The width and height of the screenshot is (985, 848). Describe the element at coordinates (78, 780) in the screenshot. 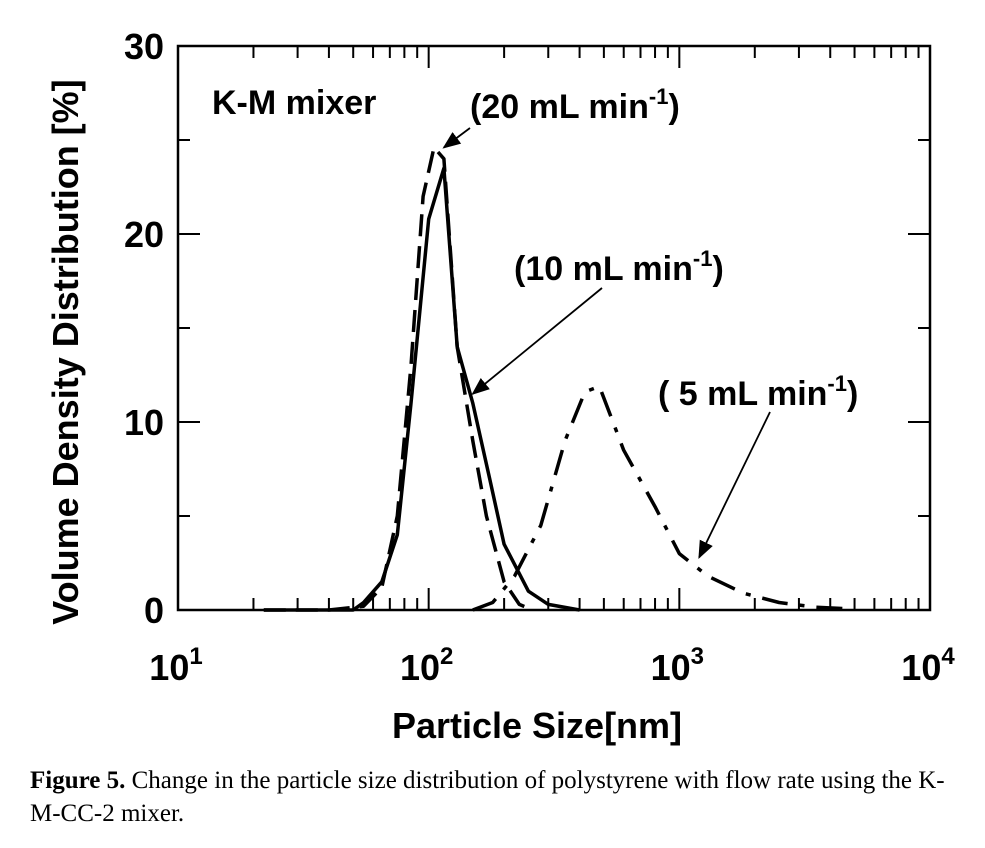

I see `caption-label: Figure 5.` at that location.